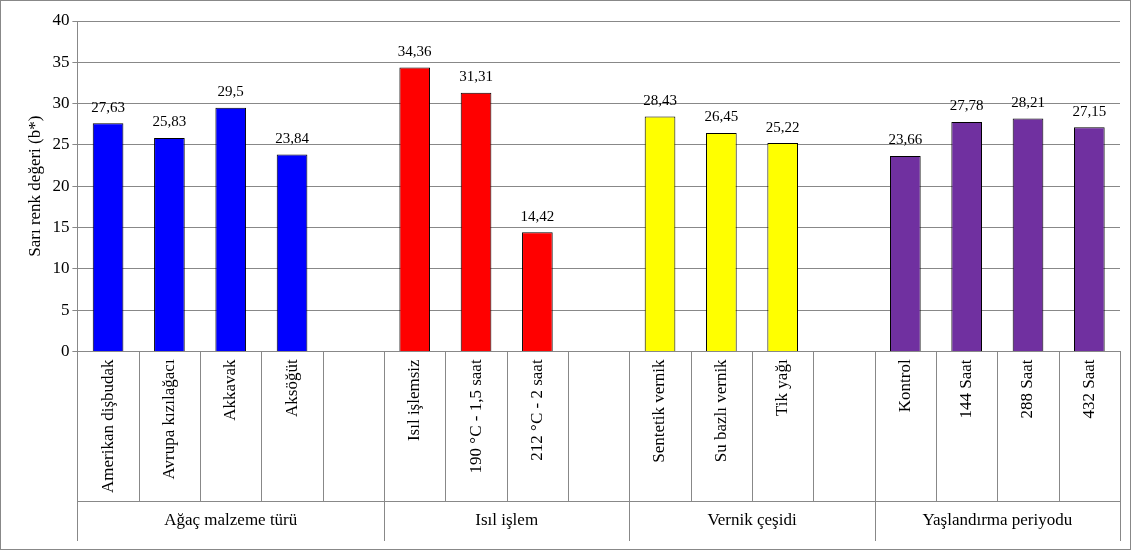  Describe the element at coordinates (782, 126) in the screenshot. I see `data-label: 25,22` at that location.